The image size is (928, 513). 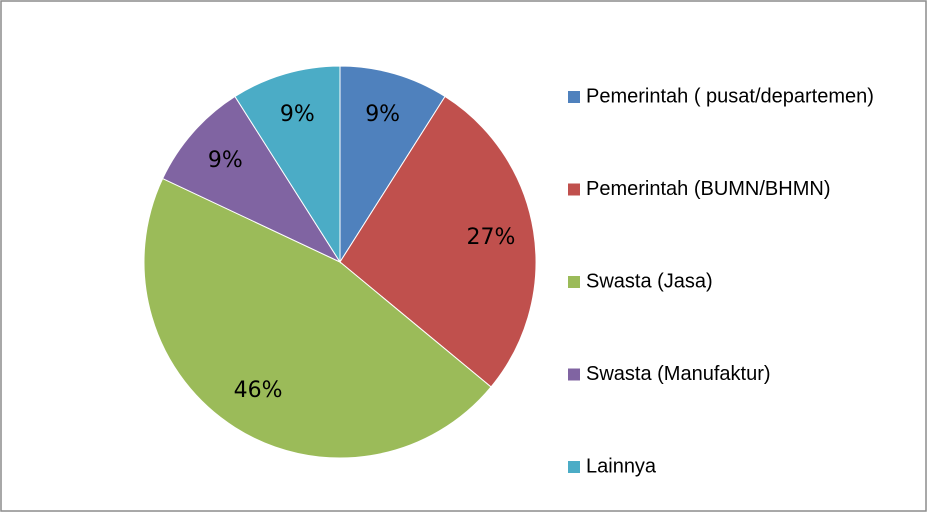 I want to click on legend-label: Pemerintah ( pusat/departemen), so click(x=730, y=96).